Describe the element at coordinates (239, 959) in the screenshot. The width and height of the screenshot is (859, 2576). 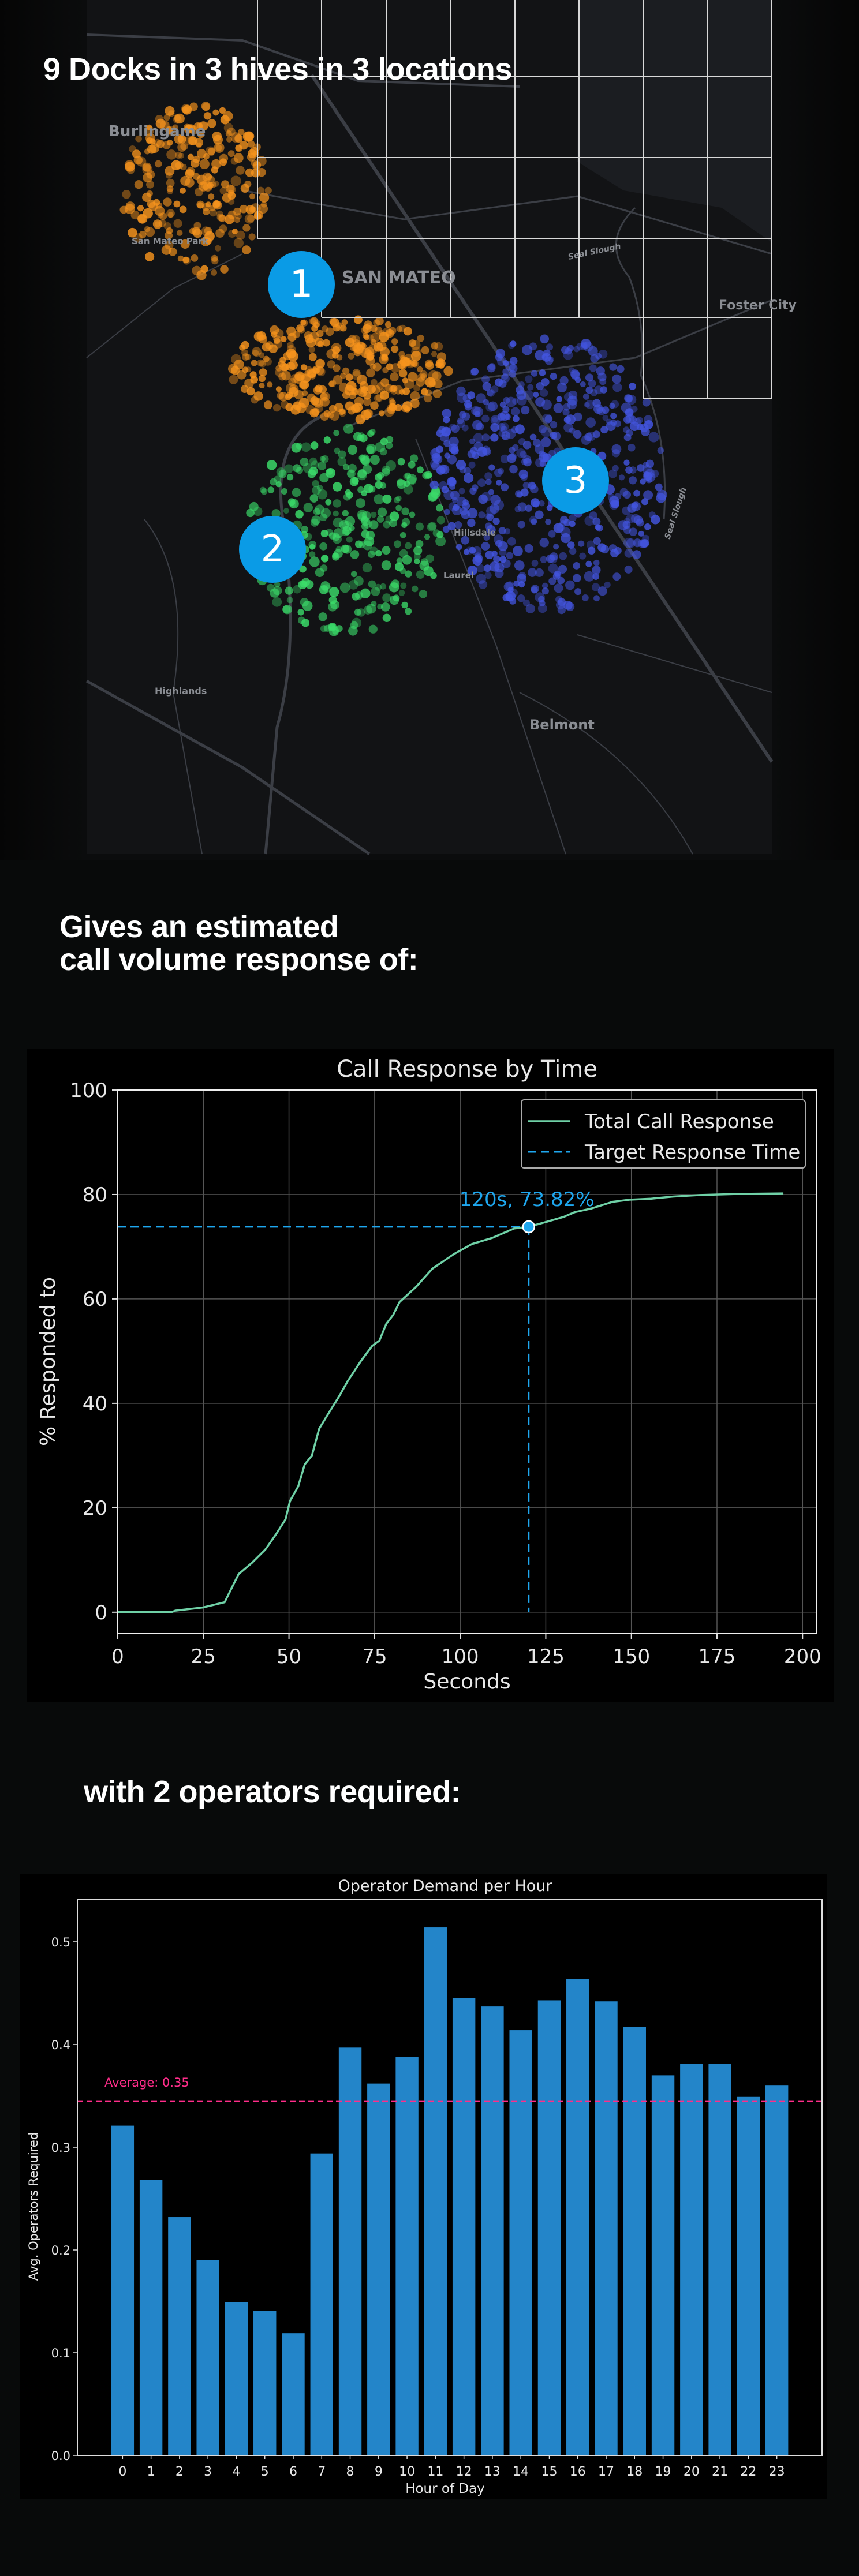
I see `response-headline-line2: call volume response of:` at that location.